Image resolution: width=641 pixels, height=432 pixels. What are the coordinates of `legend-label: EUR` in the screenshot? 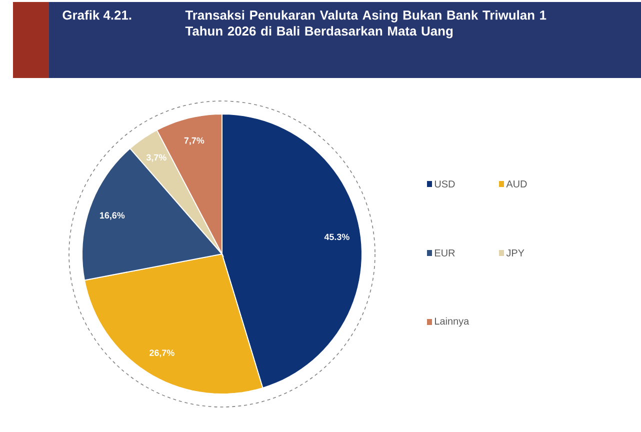 It's located at (445, 253).